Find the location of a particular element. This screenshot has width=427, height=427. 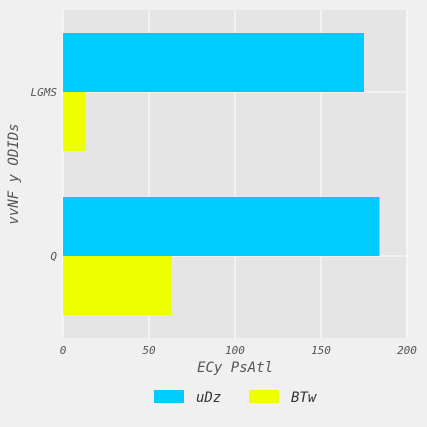

legend: uDz BTw is located at coordinates (235, 398).